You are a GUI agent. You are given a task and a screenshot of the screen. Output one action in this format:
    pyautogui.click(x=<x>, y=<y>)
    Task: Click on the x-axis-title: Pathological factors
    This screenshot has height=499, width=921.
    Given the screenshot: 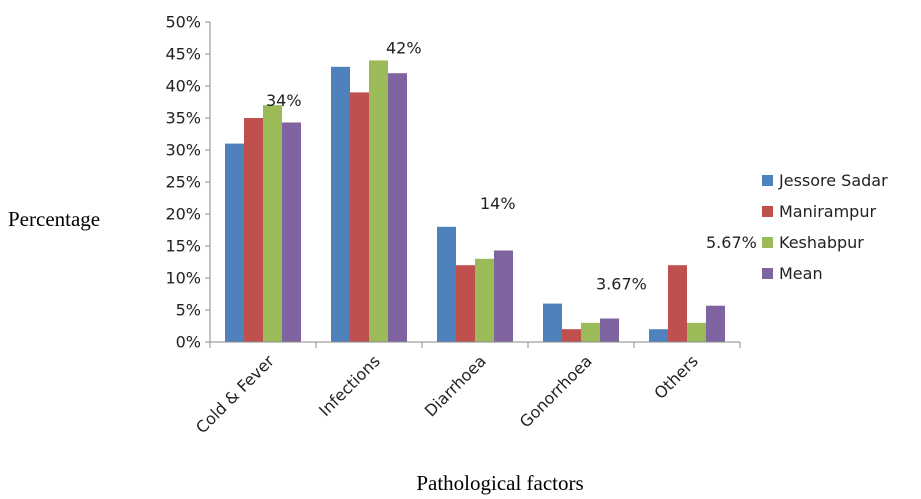 What is the action you would take?
    pyautogui.click(x=499, y=483)
    